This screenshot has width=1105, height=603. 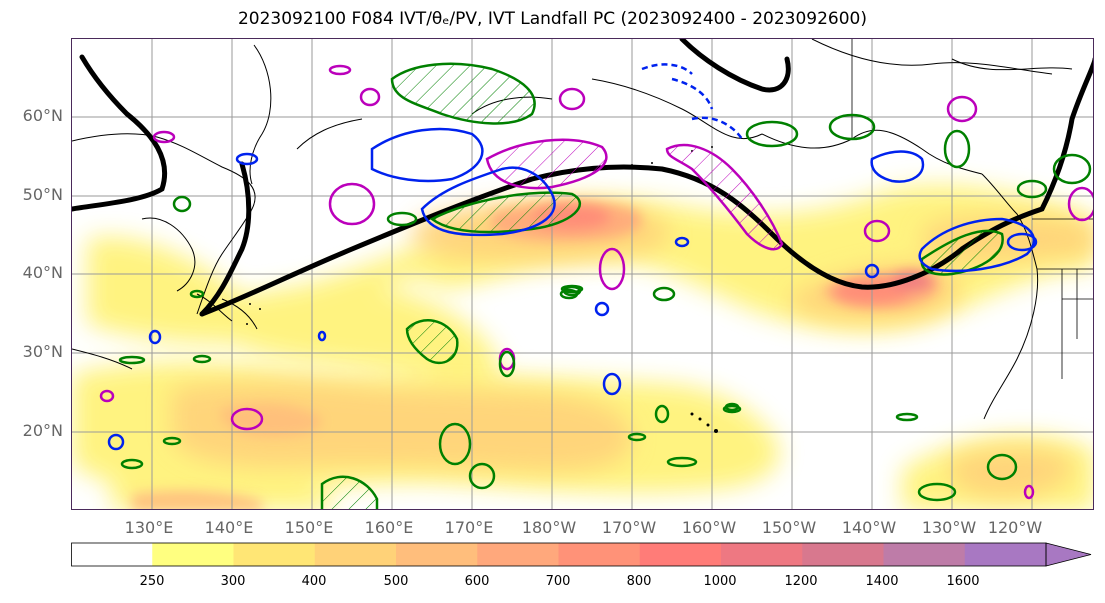 I want to click on lon-label-120w: 120°W, so click(x=1015, y=527).